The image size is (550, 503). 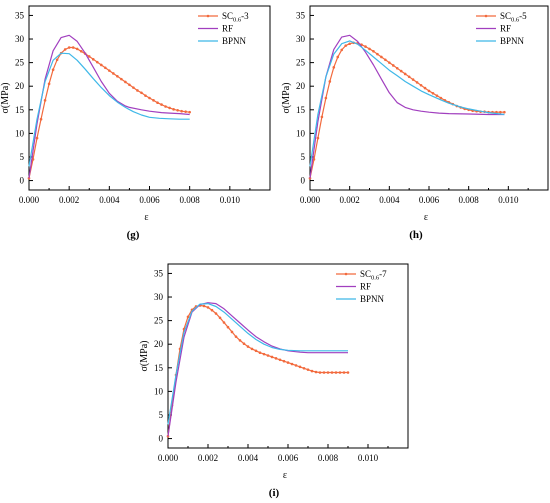 I want to click on y-tick-label: 10, so click(x=301, y=133).